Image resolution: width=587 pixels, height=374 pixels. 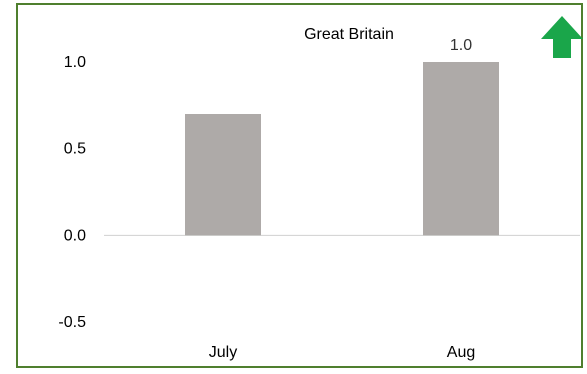 I want to click on x-tick-label: Aug, so click(x=461, y=352).